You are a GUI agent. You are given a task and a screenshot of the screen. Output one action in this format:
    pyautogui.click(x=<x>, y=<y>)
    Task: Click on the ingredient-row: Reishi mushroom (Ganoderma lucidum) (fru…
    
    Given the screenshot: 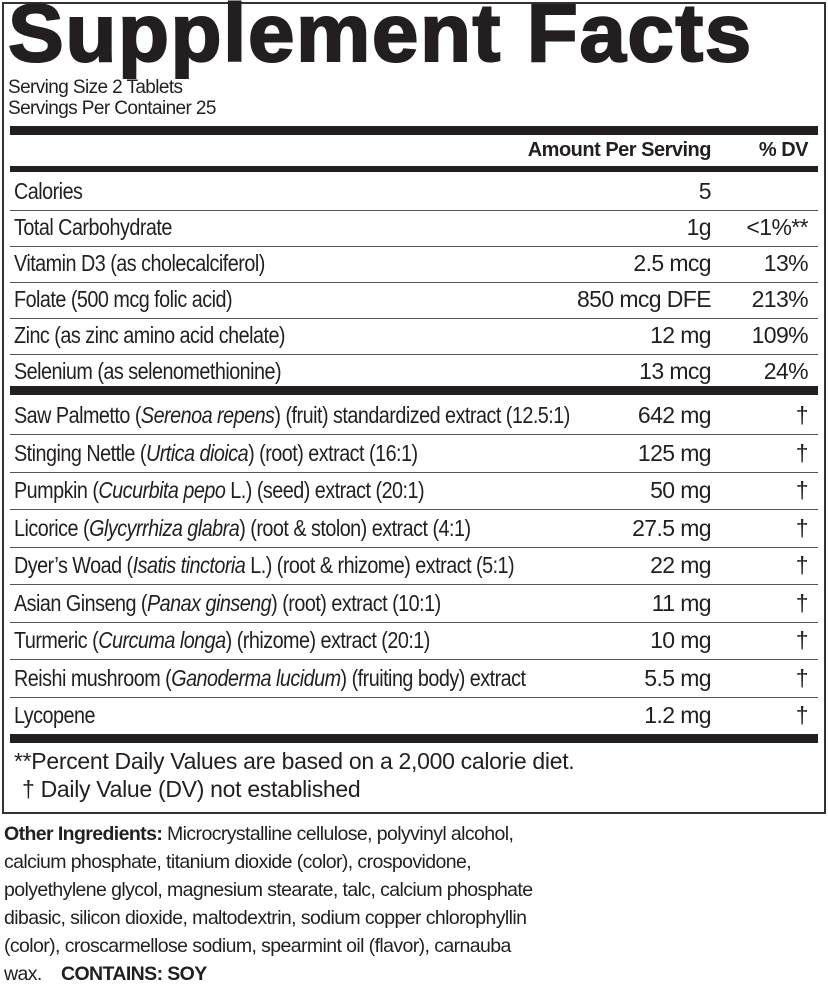 What is the action you would take?
    pyautogui.click(x=414, y=679)
    